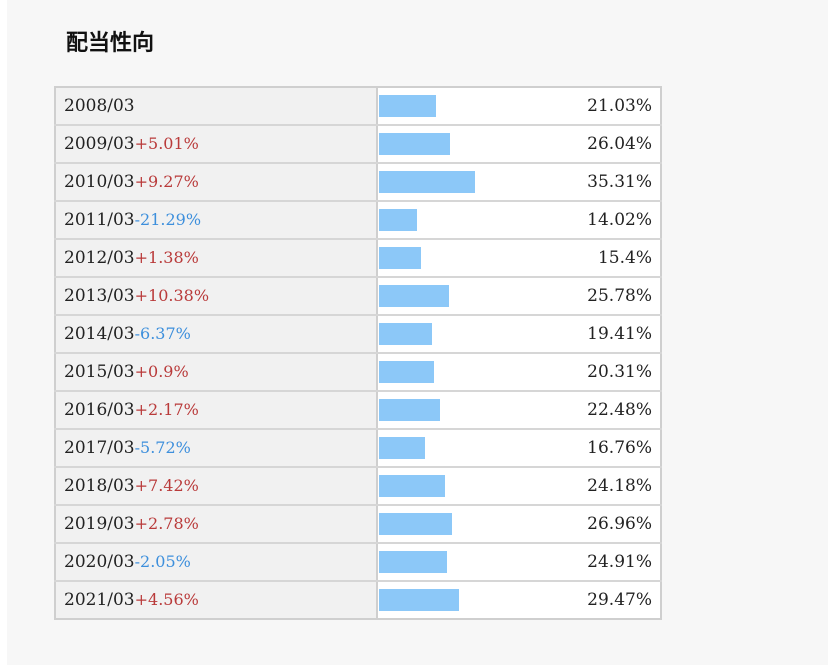 The width and height of the screenshot is (828, 665). What do you see at coordinates (593, 106) in the screenshot?
I see `ratio-value: 21.03%` at bounding box center [593, 106].